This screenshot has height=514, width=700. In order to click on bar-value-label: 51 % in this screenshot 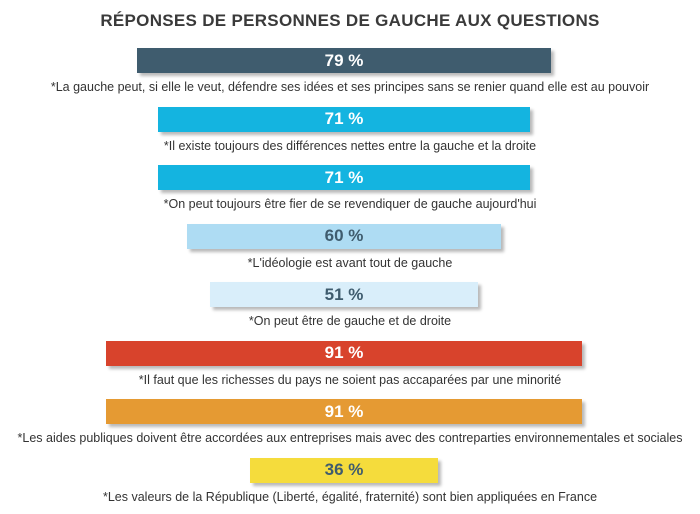, I will do `click(344, 294)`.